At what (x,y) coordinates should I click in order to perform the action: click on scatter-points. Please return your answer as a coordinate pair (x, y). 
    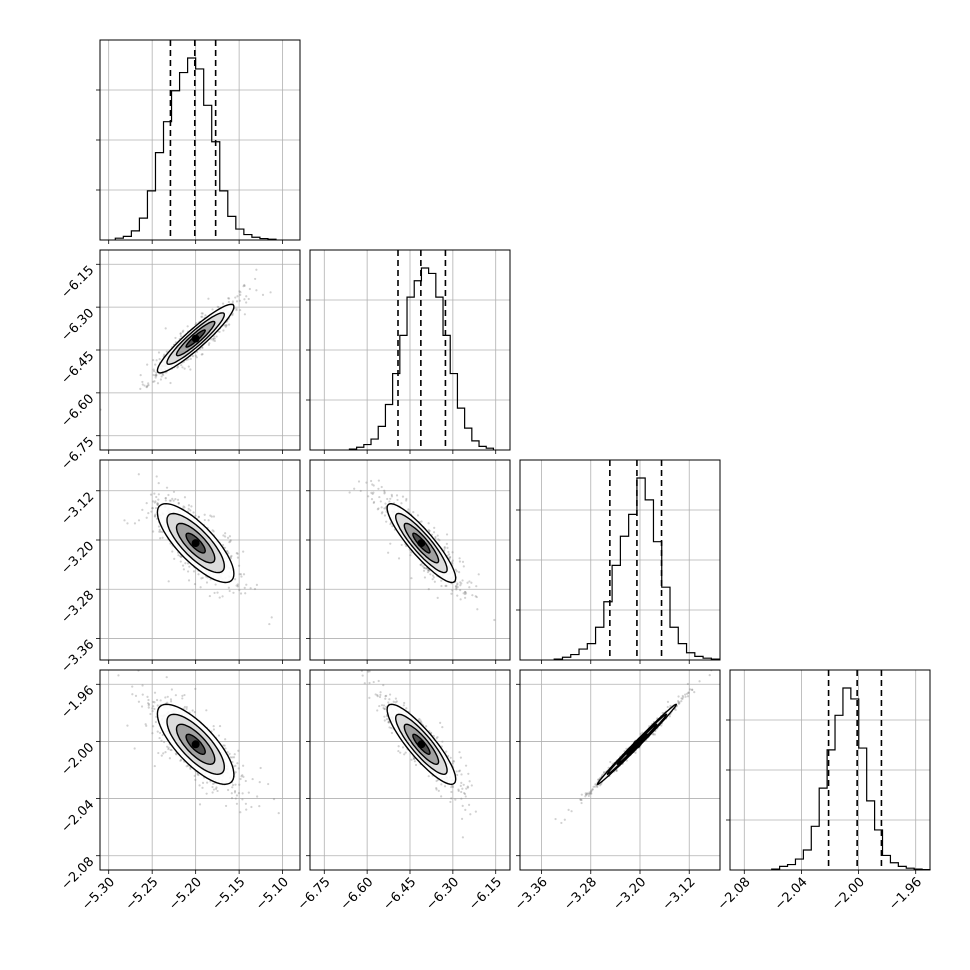
    Looking at the image, I should click on (198, 742).